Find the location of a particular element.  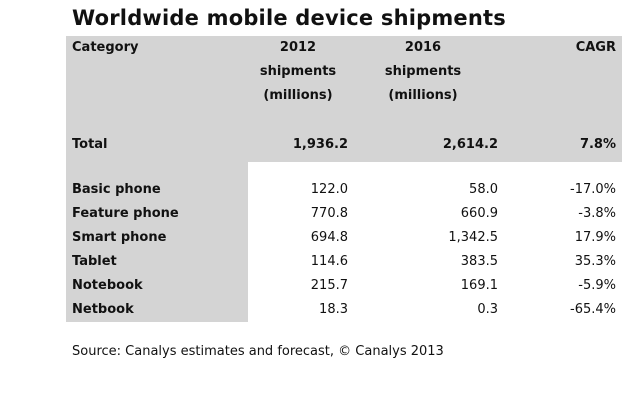

header-2016-line1: 2016 is located at coordinates (423, 47).